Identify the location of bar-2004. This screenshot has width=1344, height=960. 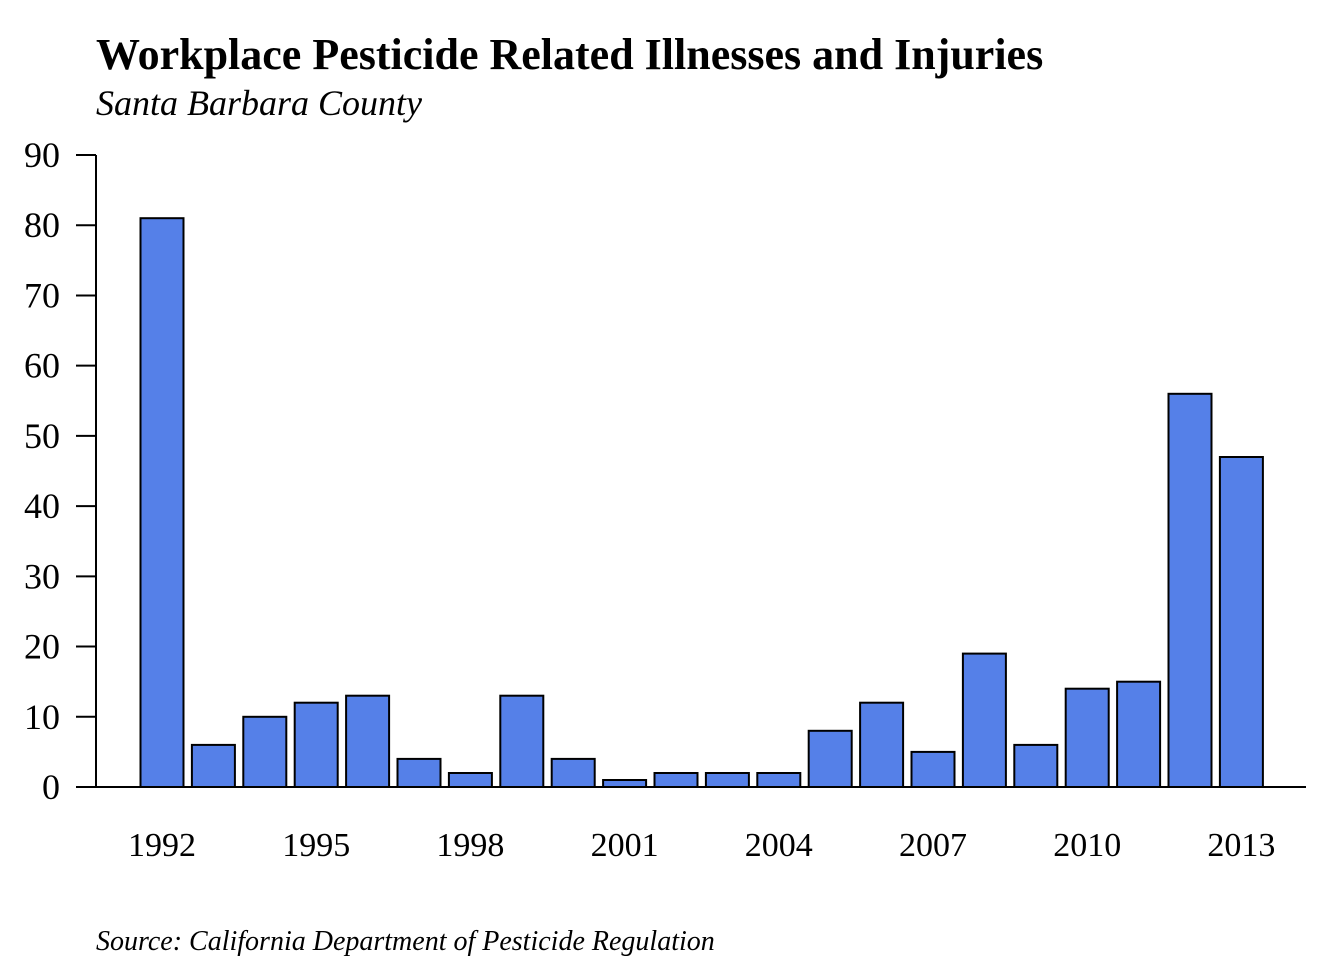
(779, 780).